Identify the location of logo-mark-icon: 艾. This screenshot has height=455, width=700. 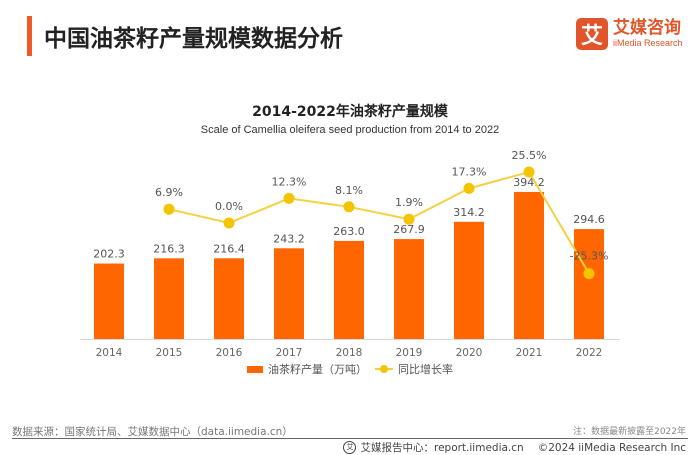
(592, 34).